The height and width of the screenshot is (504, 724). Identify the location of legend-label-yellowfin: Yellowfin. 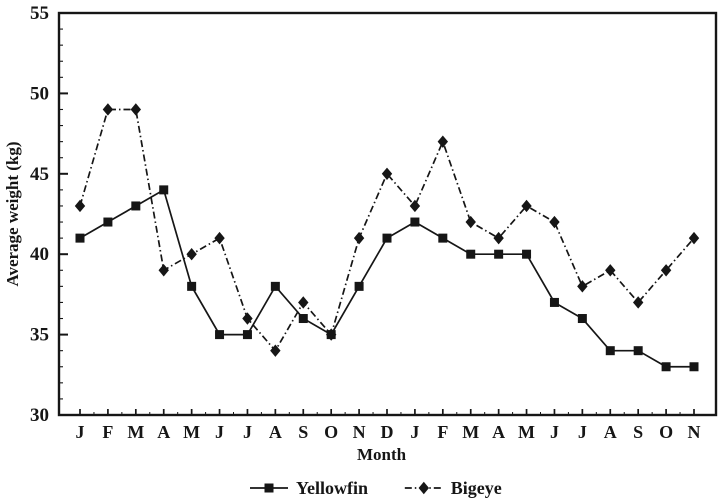
(332, 488).